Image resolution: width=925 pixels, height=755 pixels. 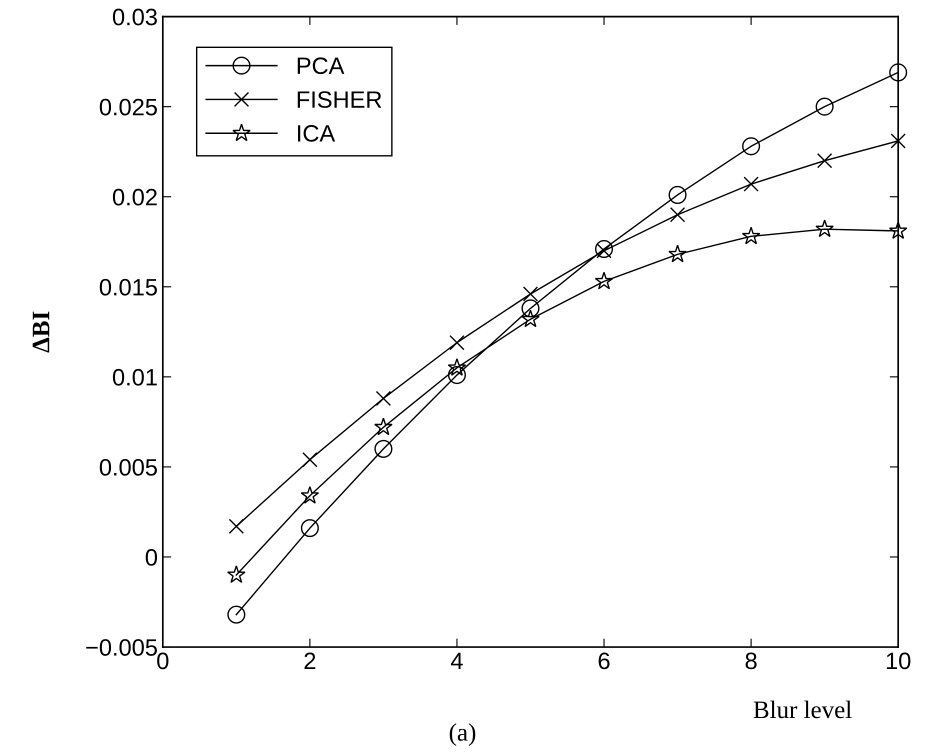 What do you see at coordinates (162, 661) in the screenshot?
I see `x-tick-label: 0` at bounding box center [162, 661].